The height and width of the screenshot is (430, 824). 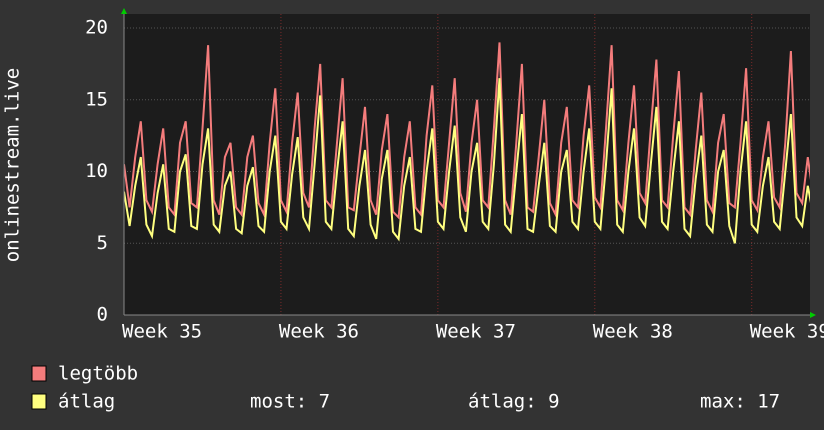 What do you see at coordinates (124, 11) in the screenshot?
I see `y-arrow` at bounding box center [124, 11].